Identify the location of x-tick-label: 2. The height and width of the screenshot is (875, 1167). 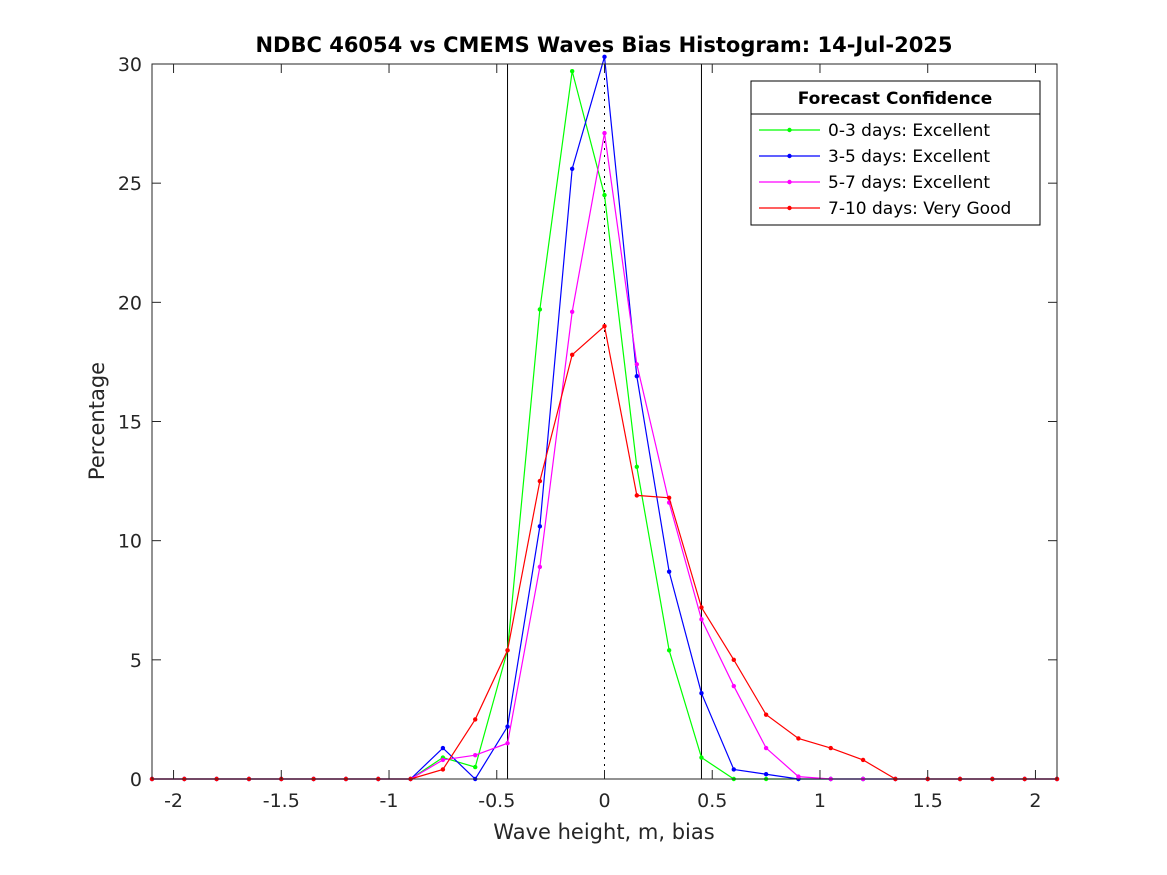
(1035, 801).